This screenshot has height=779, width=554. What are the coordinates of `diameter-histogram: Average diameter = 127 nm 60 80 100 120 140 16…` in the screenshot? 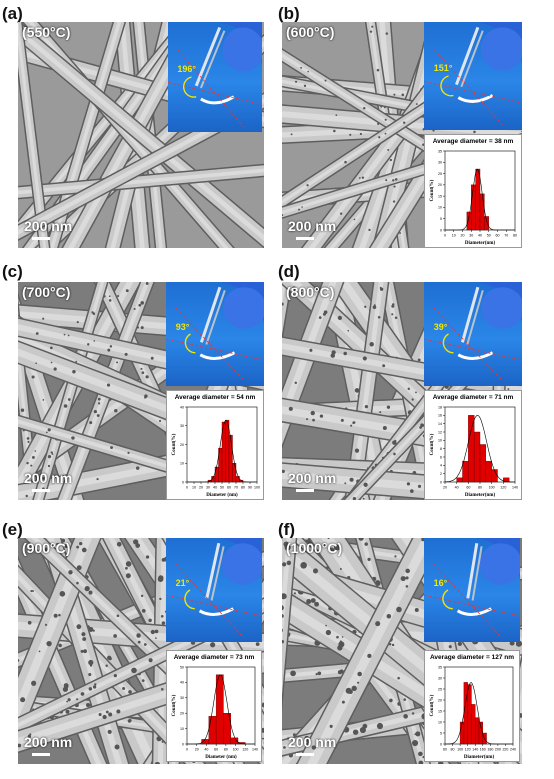 It's located at (472, 706).